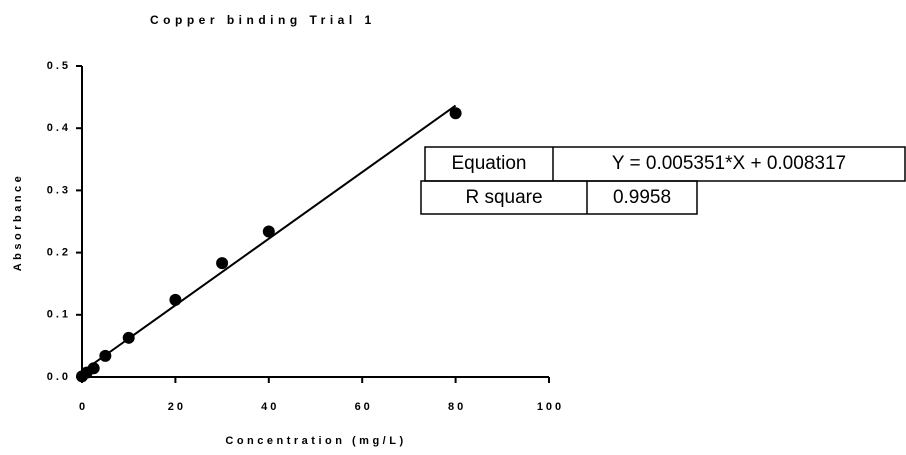 The width and height of the screenshot is (906, 455). What do you see at coordinates (59, 253) in the screenshot?
I see `y-tick-label: 0.2` at bounding box center [59, 253].